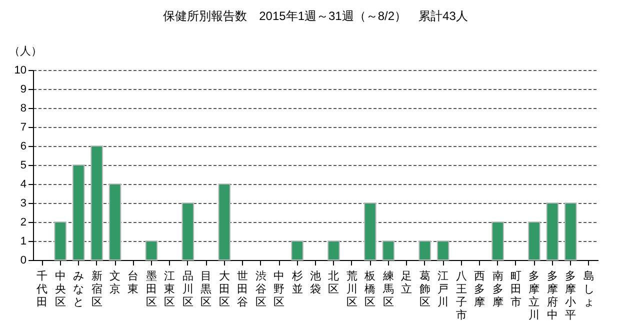 This screenshot has height=324, width=640. Describe the element at coordinates (170, 289) in the screenshot. I see `x-tick-label: 江東区` at that location.